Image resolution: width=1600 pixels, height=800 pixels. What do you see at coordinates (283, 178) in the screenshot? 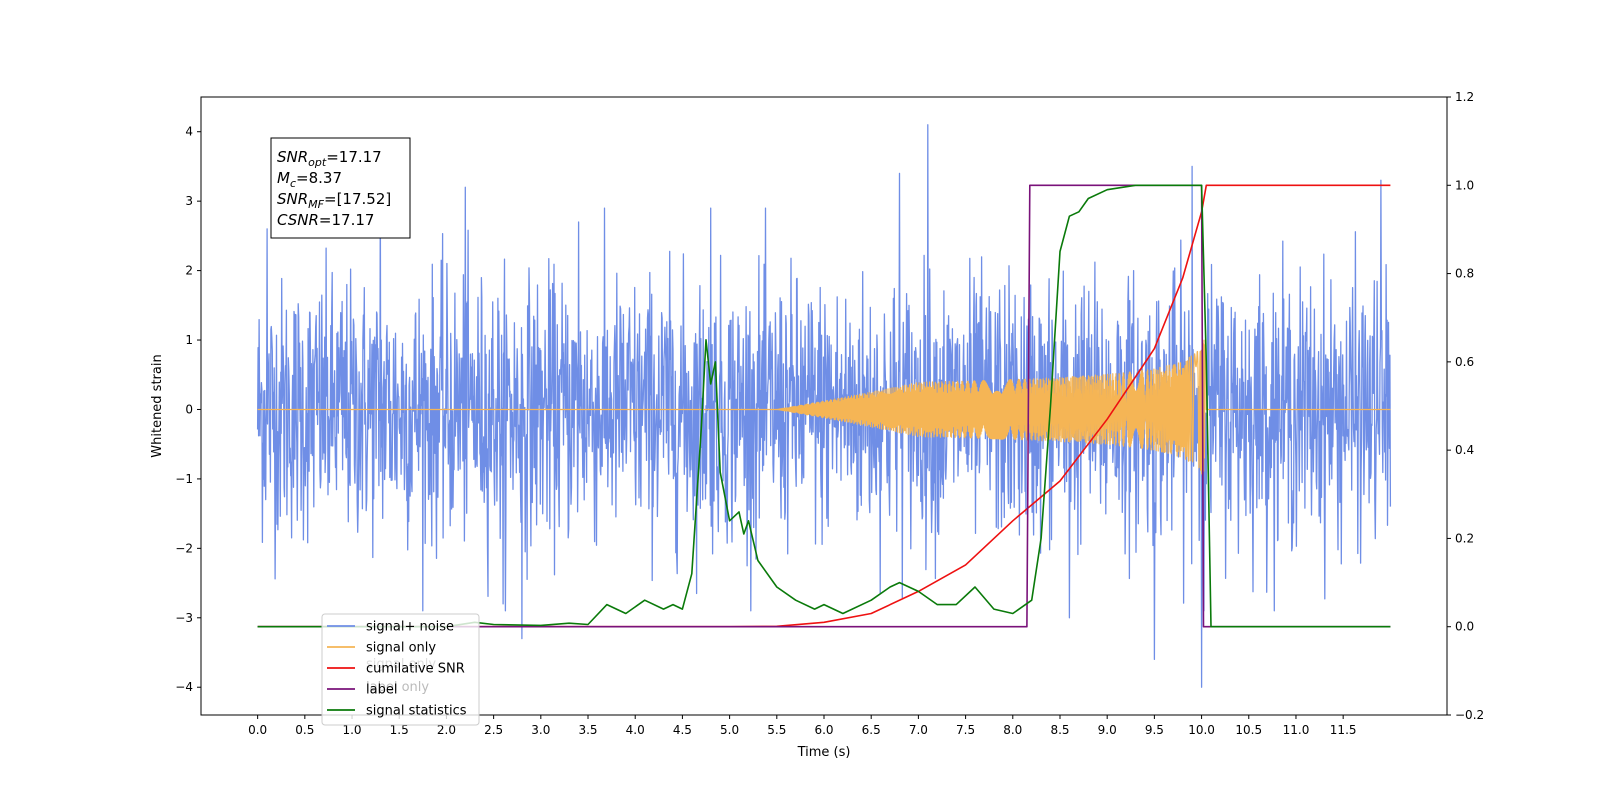
I see `annotation-symbol: M` at bounding box center [283, 178].